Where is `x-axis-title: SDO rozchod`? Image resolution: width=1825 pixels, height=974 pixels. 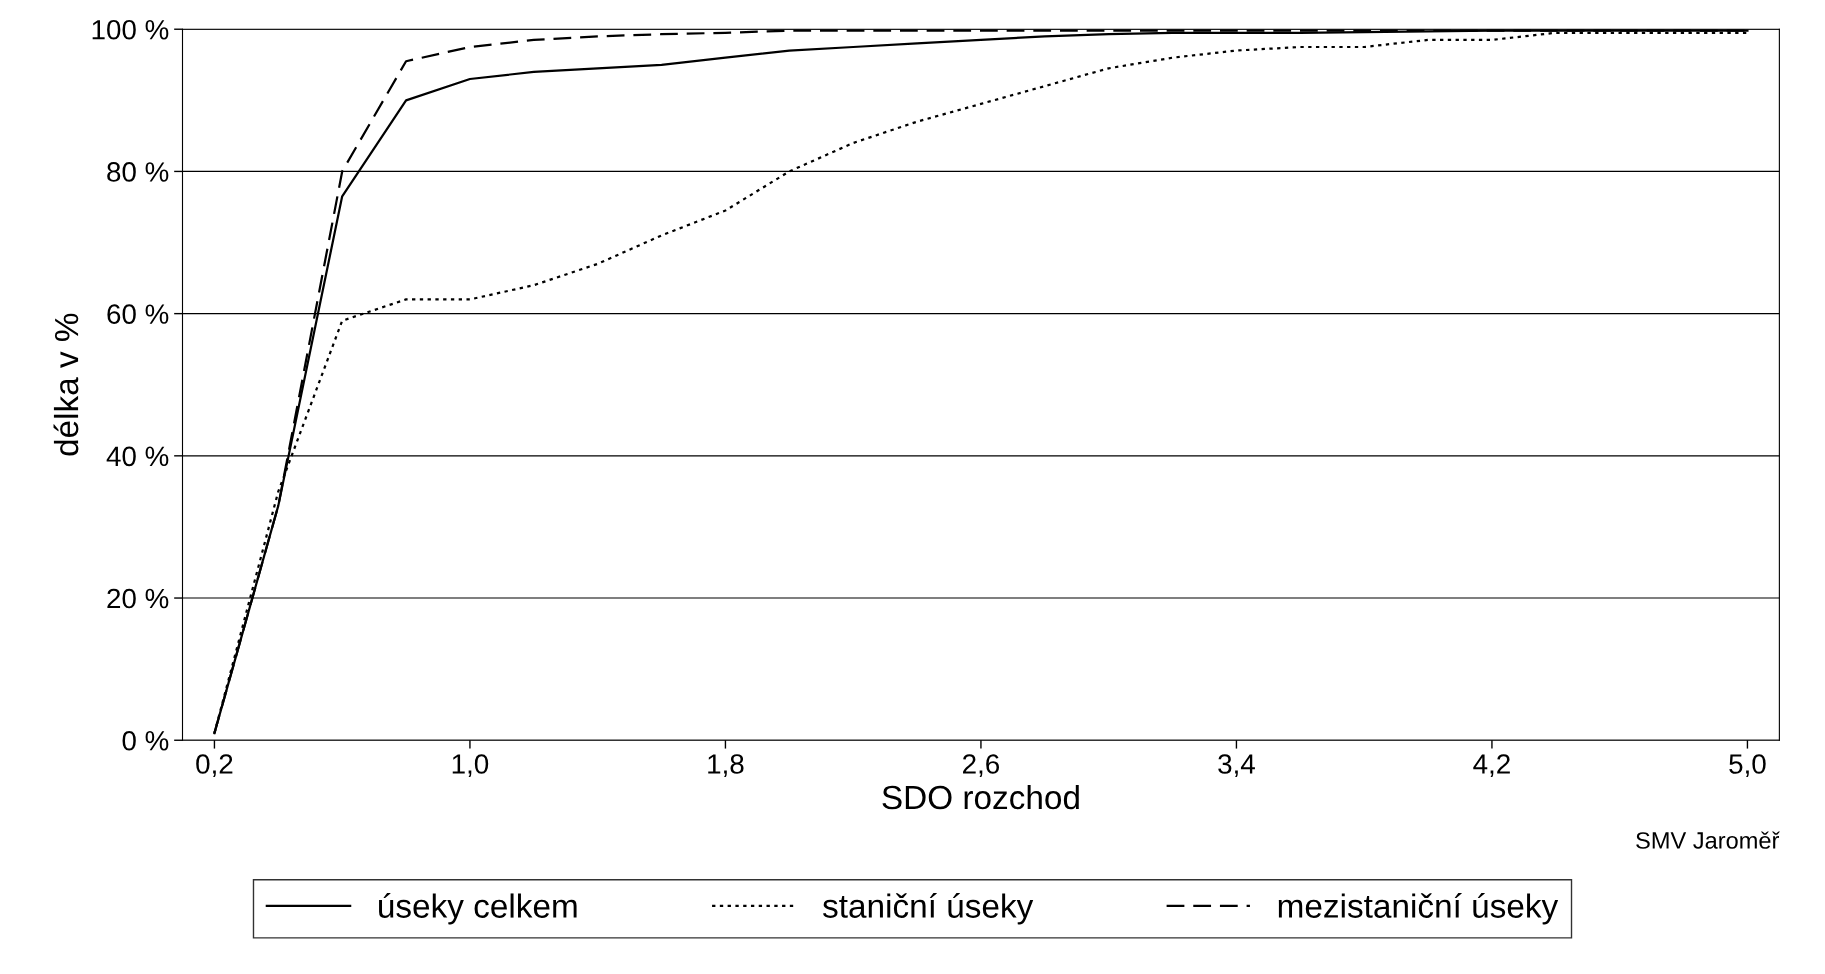
x-axis-title: SDO rozchod is located at coordinates (980, 797).